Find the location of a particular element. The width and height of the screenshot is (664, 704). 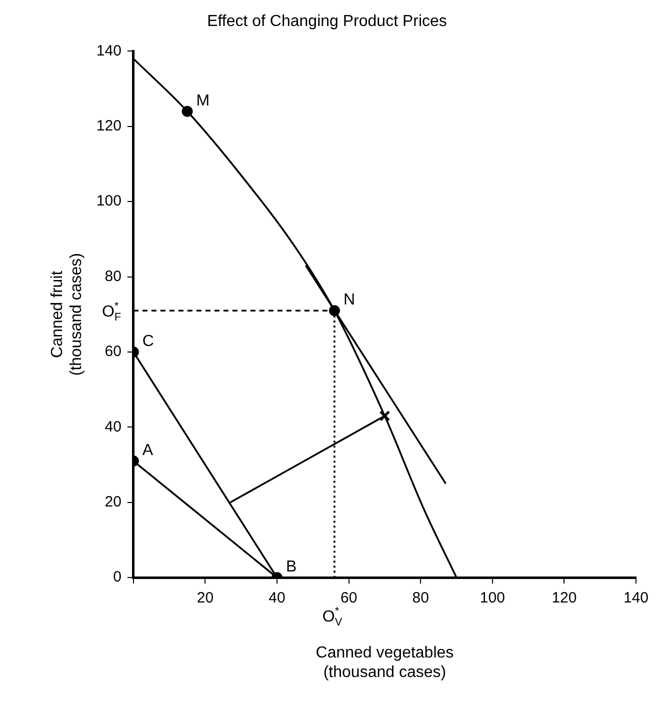

annotation: A is located at coordinates (148, 451).